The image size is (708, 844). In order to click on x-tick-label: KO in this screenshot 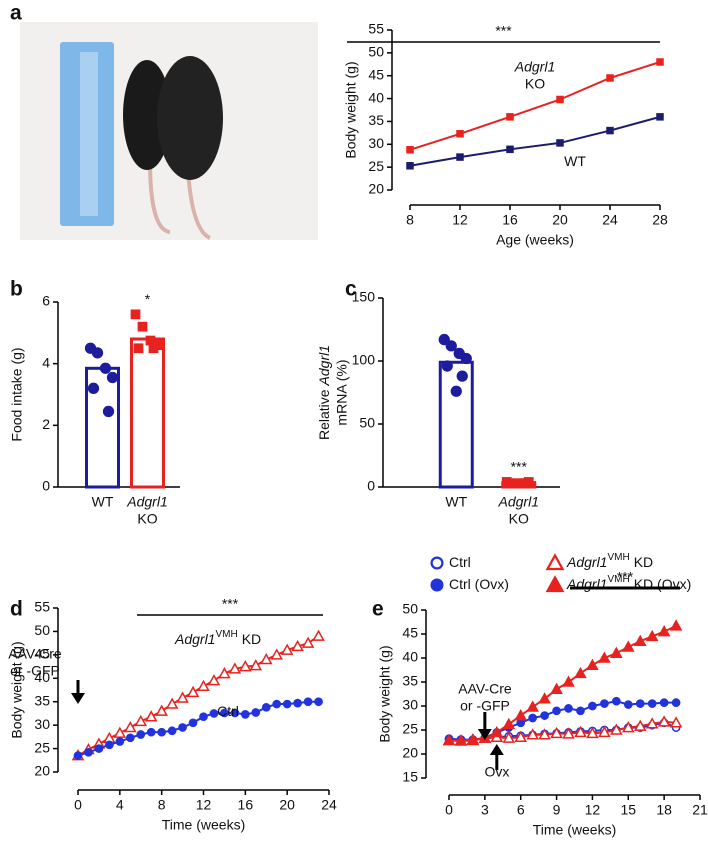, I will do `click(519, 519)`.